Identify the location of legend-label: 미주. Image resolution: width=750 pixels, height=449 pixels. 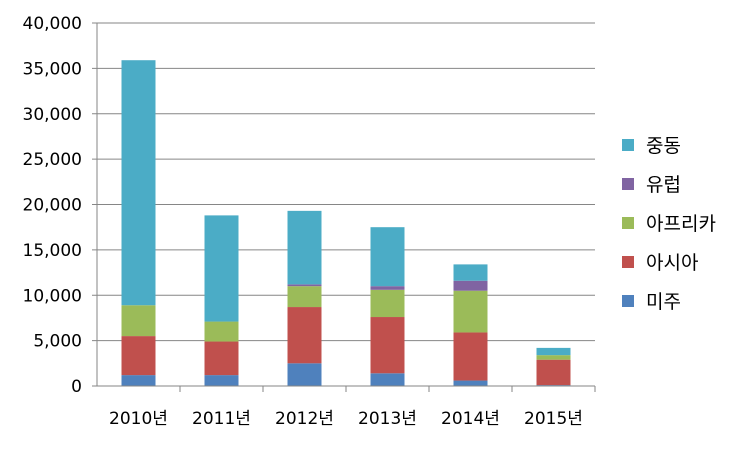
(663, 302).